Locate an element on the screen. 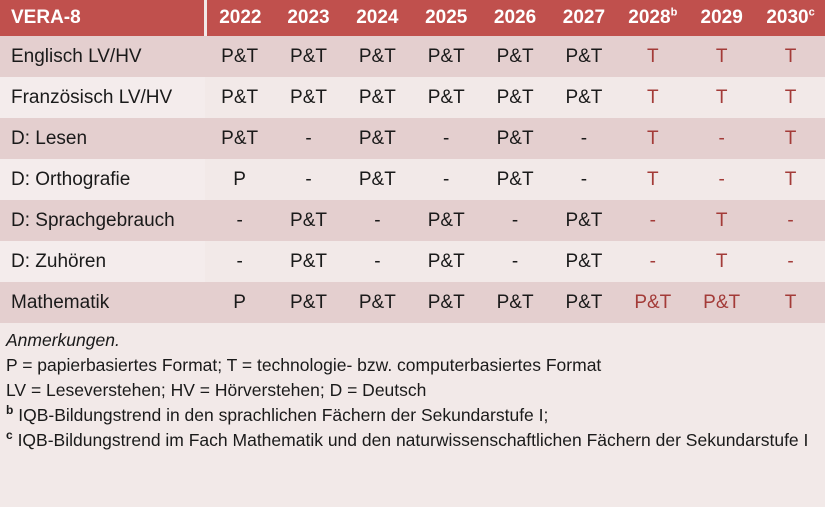  table-row: Englisch LV/HV P&T P&T P&T P&T P&T P&T T T T is located at coordinates (412, 56).